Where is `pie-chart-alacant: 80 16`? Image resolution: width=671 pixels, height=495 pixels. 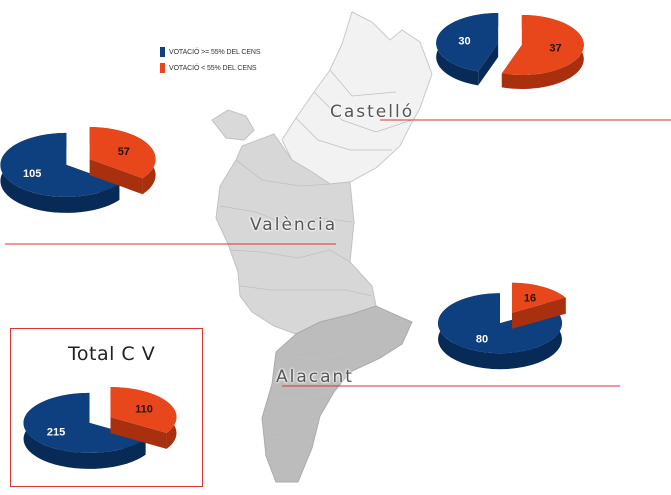 pie-chart-alacant: 80 16 is located at coordinates (502, 326).